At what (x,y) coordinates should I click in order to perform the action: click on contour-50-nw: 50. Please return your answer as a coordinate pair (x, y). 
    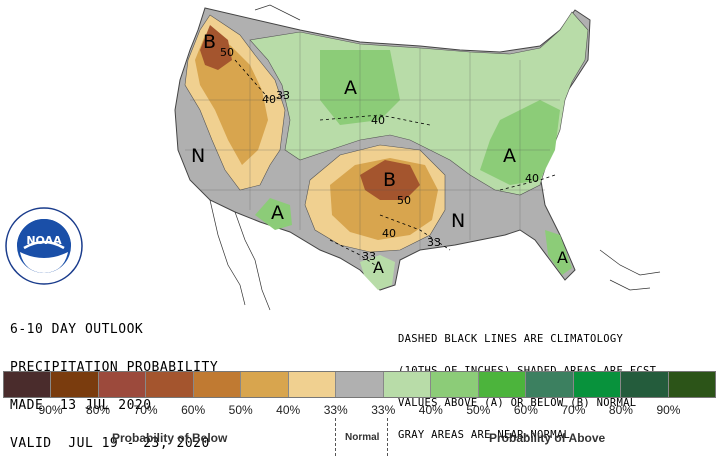
    Looking at the image, I should click on (227, 52).